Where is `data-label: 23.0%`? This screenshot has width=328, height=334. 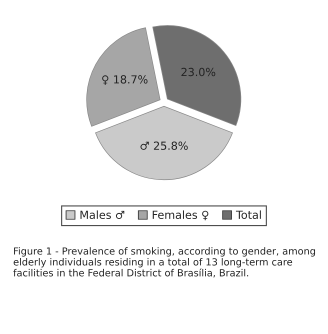 data-label: 23.0% is located at coordinates (198, 72).